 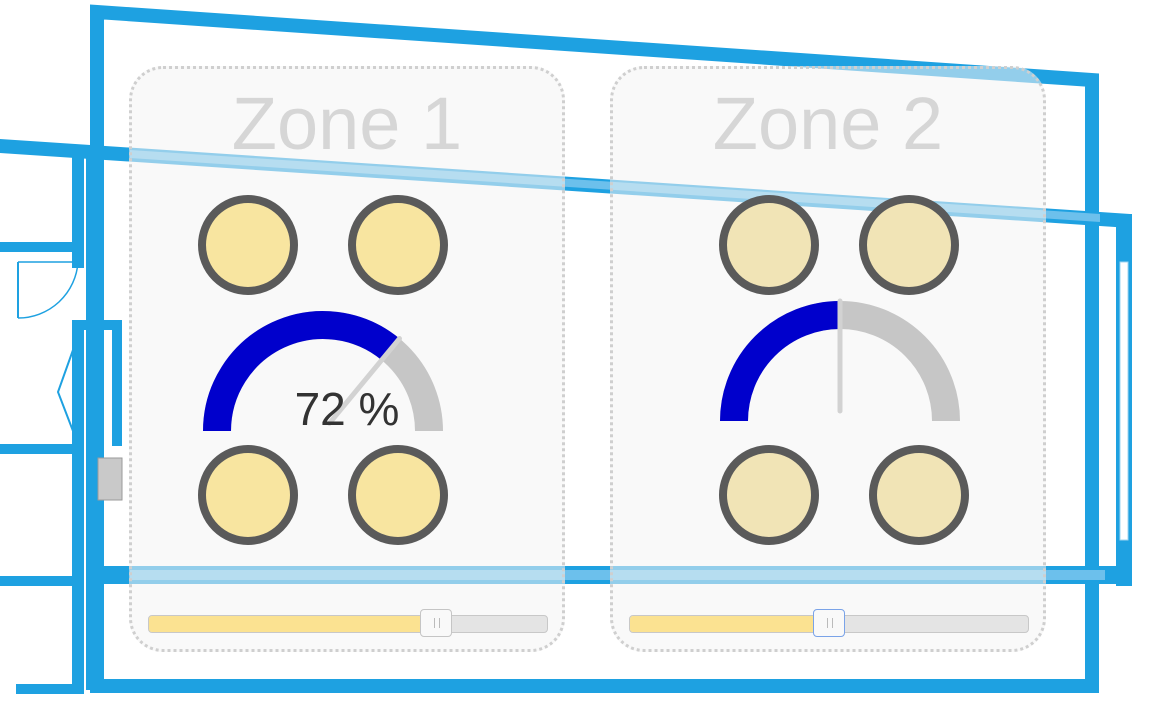 I want to click on wall-left-outer, so click(x=78, y=572).